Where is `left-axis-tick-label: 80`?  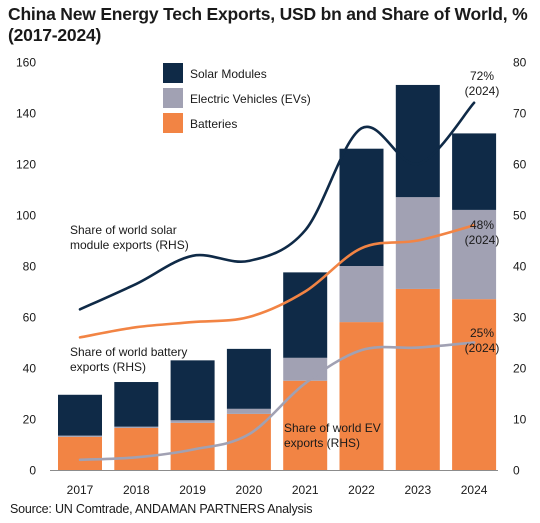
left-axis-tick-label: 80 is located at coordinates (30, 267).